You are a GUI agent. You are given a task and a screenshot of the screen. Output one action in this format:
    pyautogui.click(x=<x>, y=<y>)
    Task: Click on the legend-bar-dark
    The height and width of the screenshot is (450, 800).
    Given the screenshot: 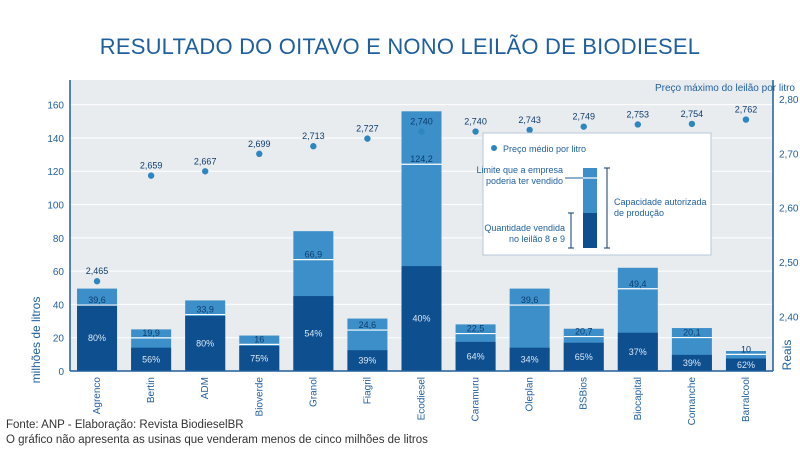 What is the action you would take?
    pyautogui.click(x=590, y=230)
    